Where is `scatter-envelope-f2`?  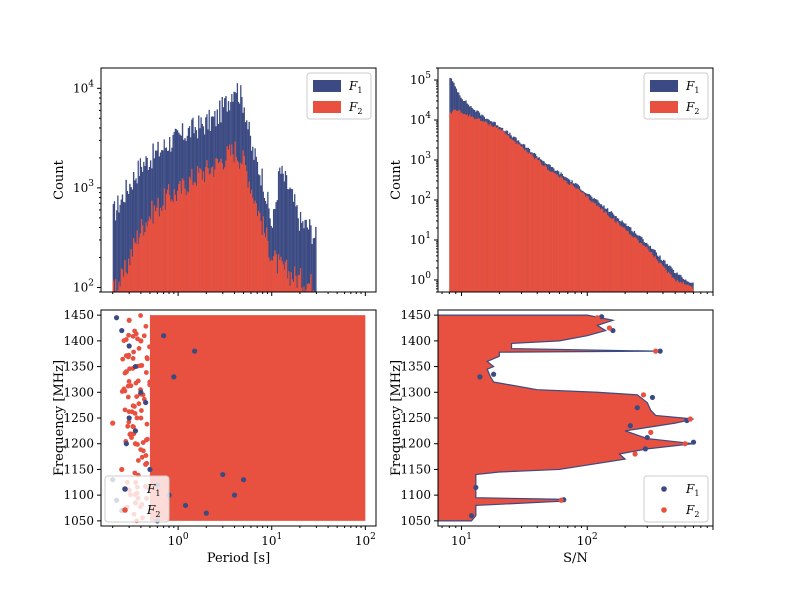
scatter-envelope-f2 is located at coordinates (566, 418).